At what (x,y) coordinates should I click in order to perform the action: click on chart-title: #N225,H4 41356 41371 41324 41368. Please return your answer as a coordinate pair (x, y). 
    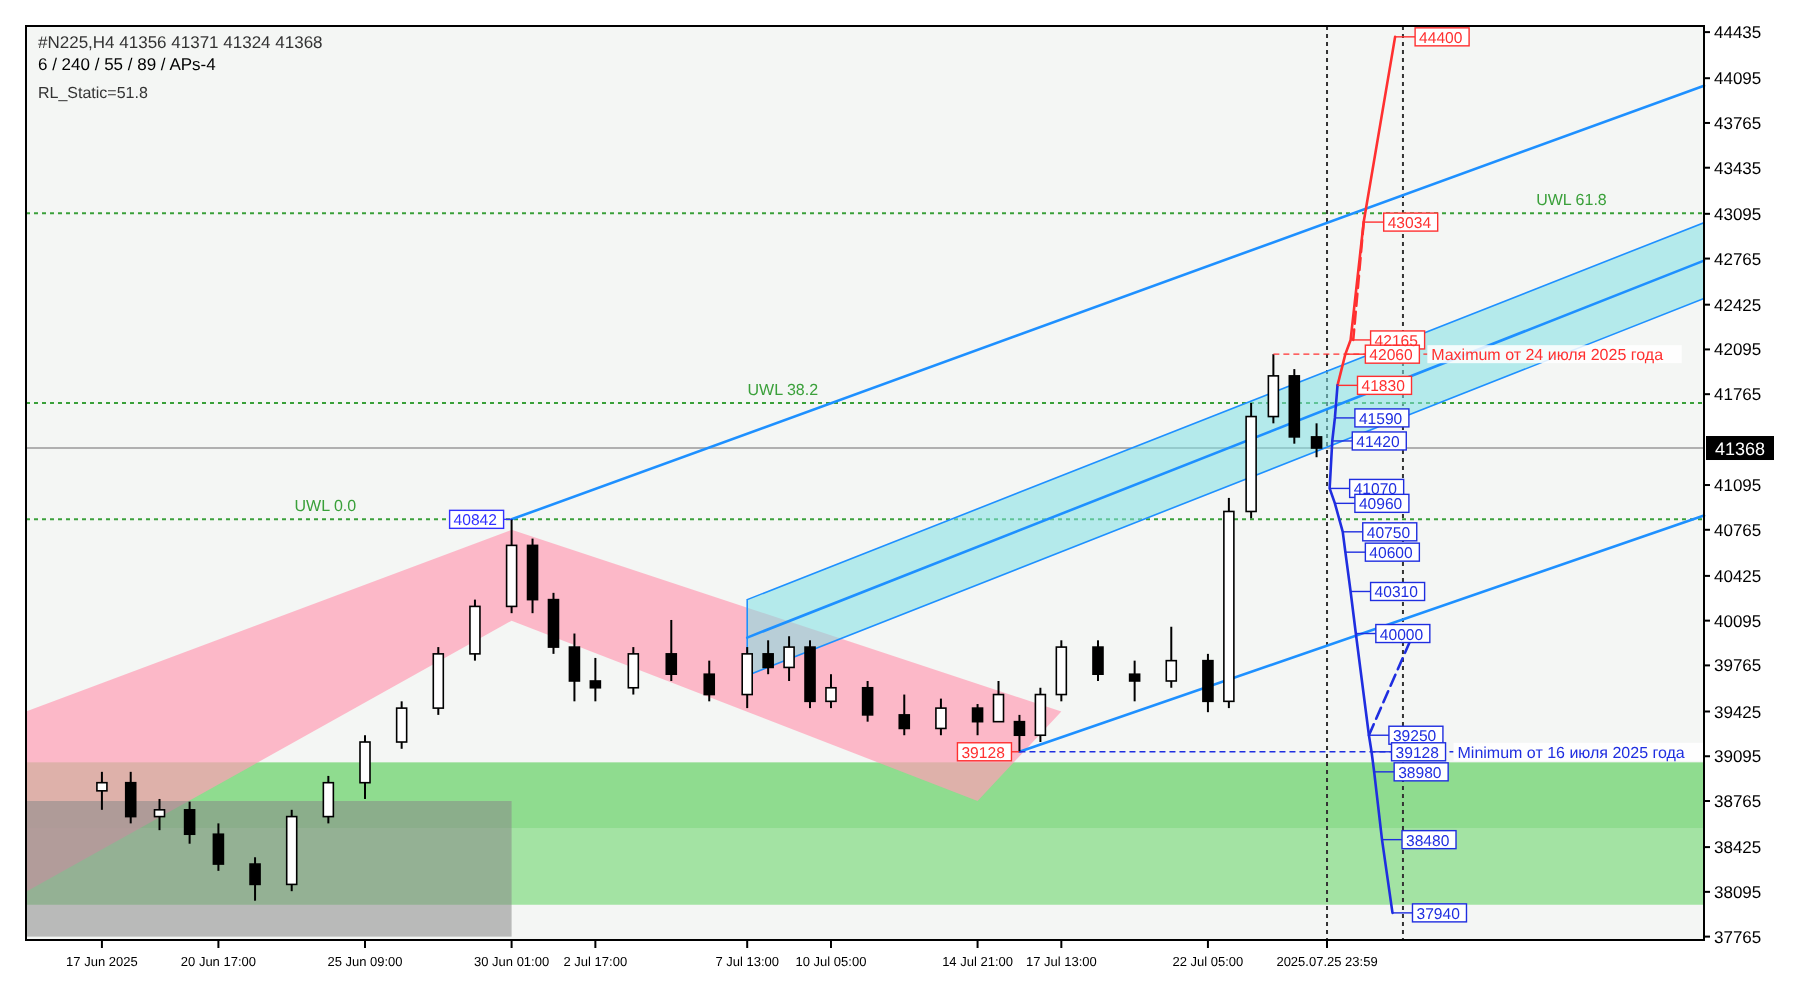
    Looking at the image, I should click on (181, 42).